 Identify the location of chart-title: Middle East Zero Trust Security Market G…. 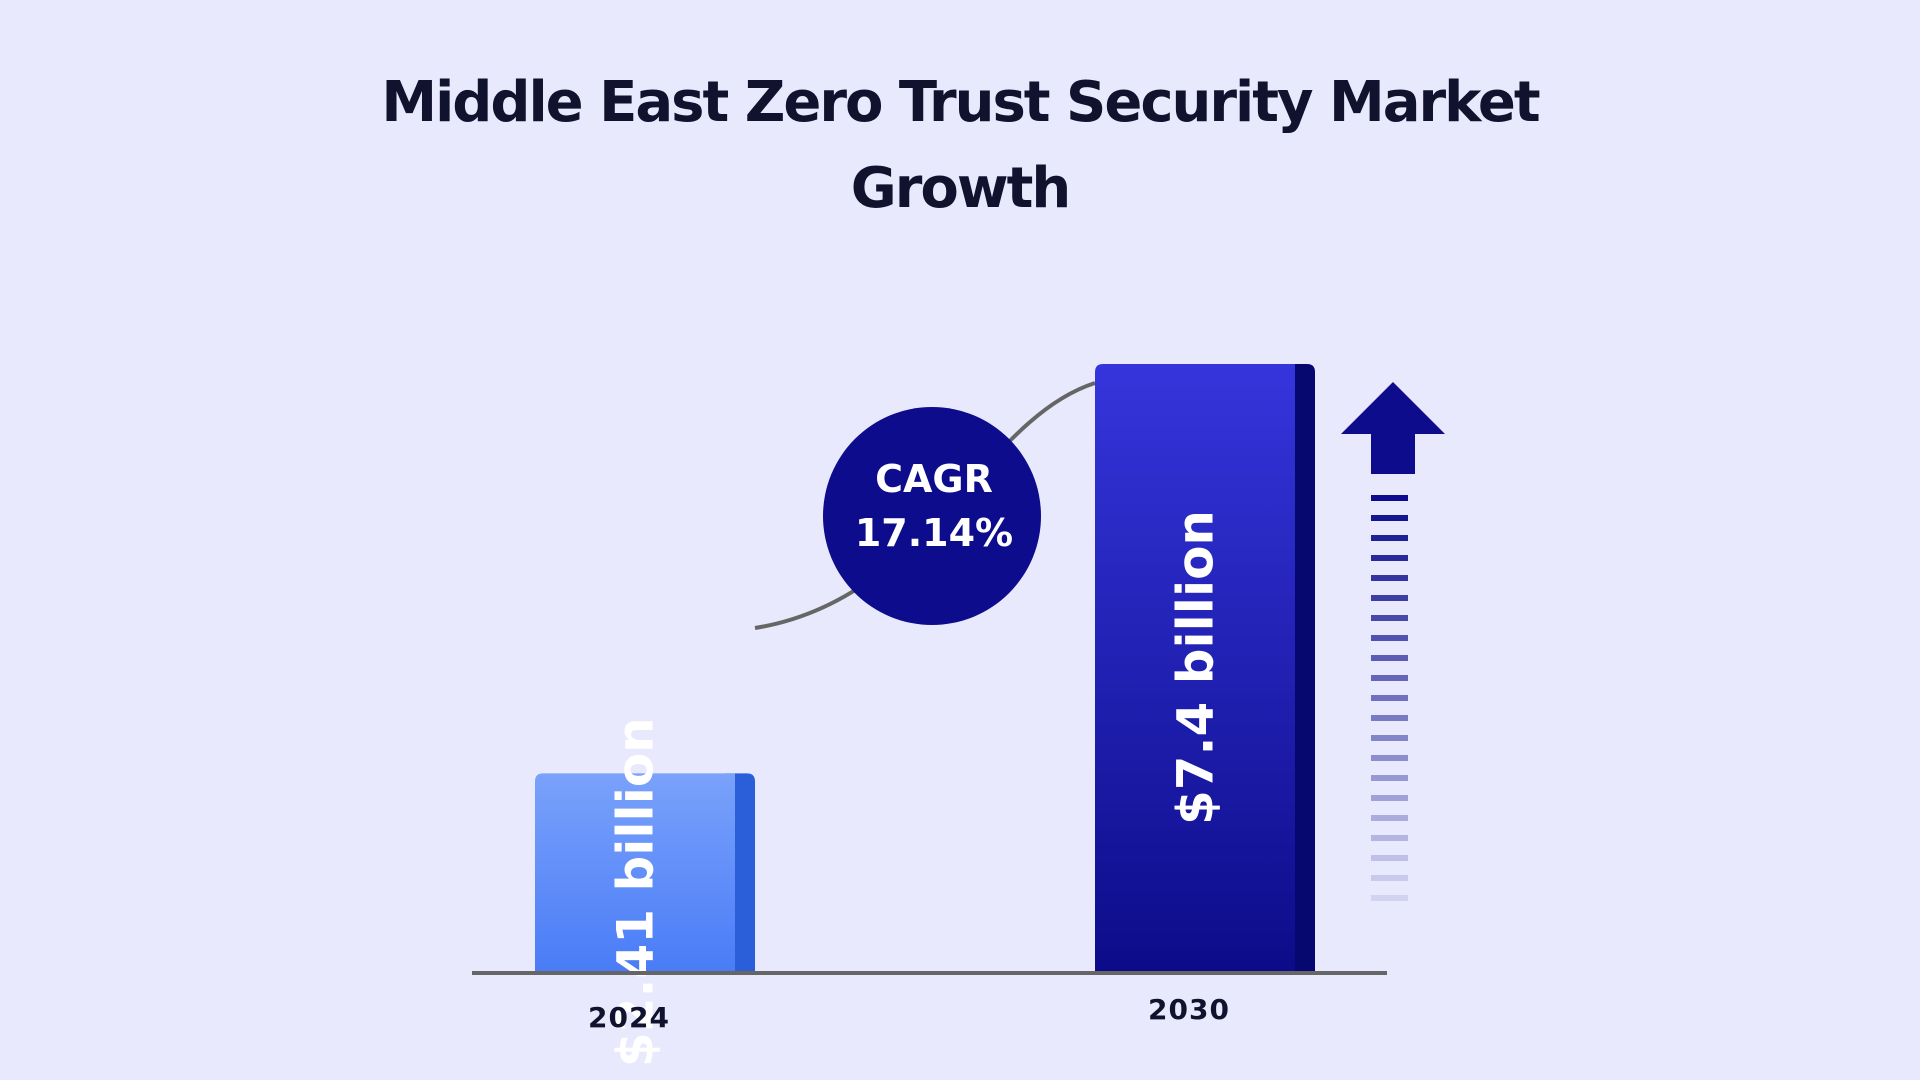
(960, 145).